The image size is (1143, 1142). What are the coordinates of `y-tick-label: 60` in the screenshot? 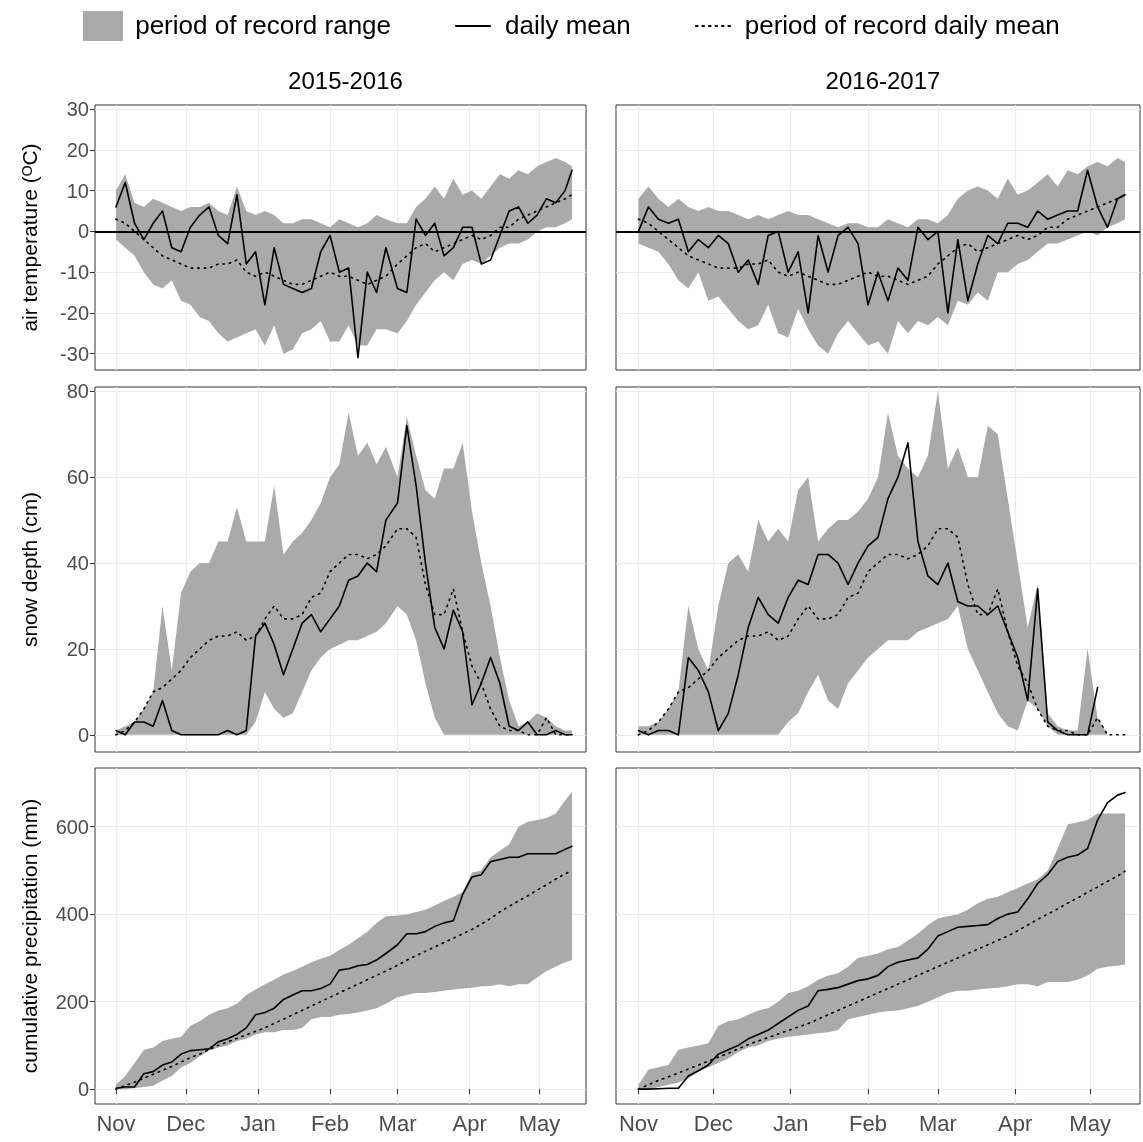 It's located at (77, 477).